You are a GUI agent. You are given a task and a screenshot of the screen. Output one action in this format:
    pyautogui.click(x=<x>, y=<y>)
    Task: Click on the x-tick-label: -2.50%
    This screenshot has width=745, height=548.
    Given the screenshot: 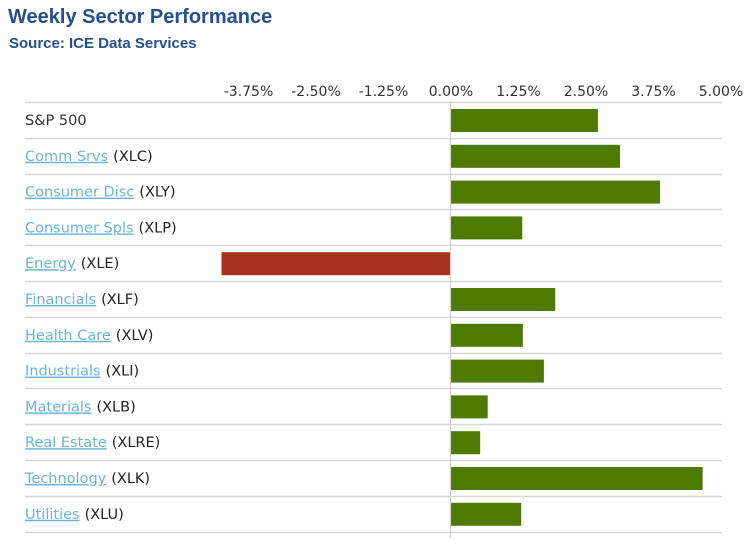 What is the action you would take?
    pyautogui.click(x=316, y=92)
    